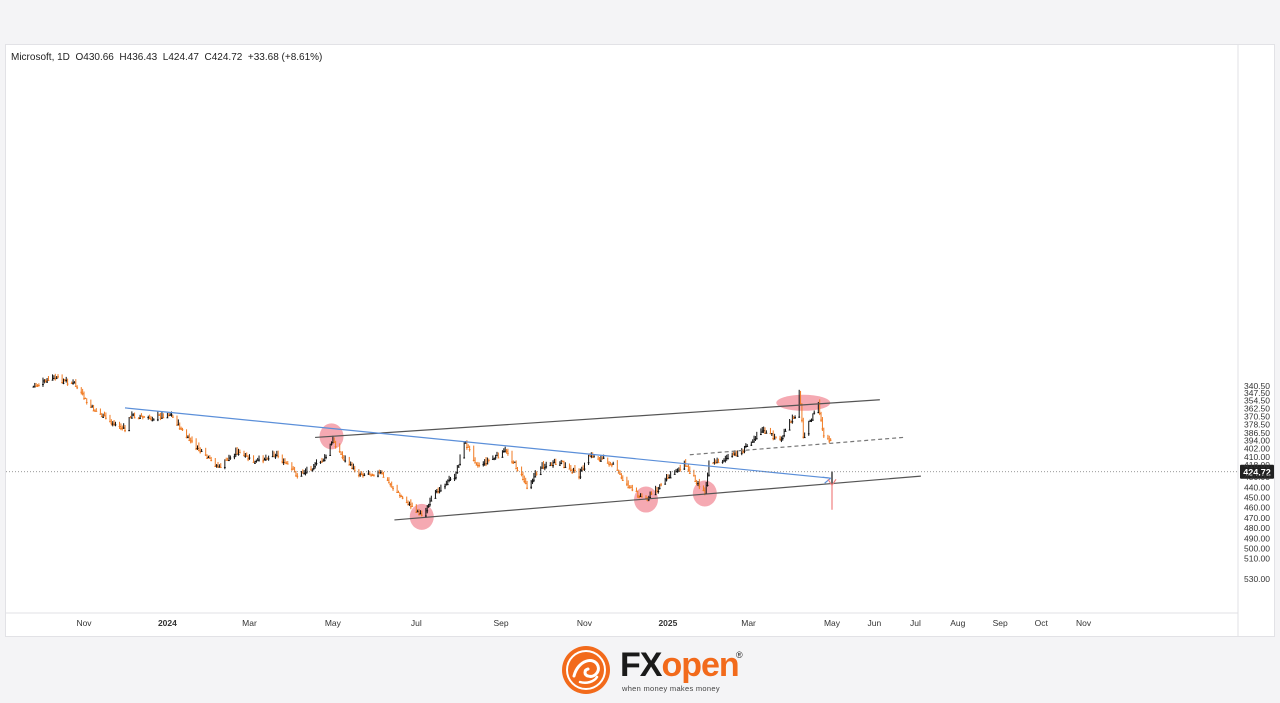 The image size is (1280, 703). What do you see at coordinates (1257, 579) in the screenshot?
I see `price-tick-label: 530.00` at bounding box center [1257, 579].